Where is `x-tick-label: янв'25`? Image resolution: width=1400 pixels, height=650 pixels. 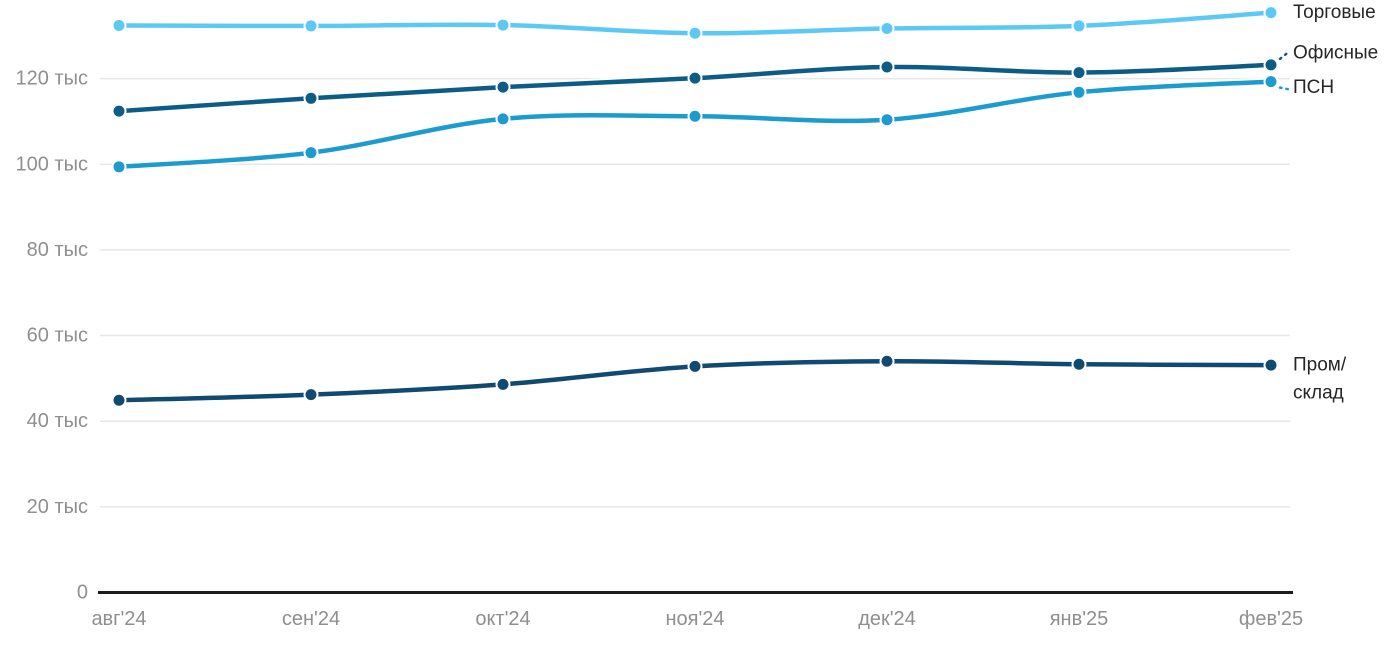 x-tick-label: янв'25 is located at coordinates (1079, 619).